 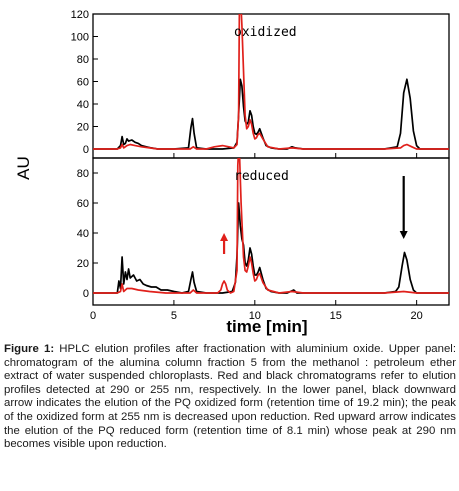 I want to click on arrow-up-head, so click(x=224, y=237).